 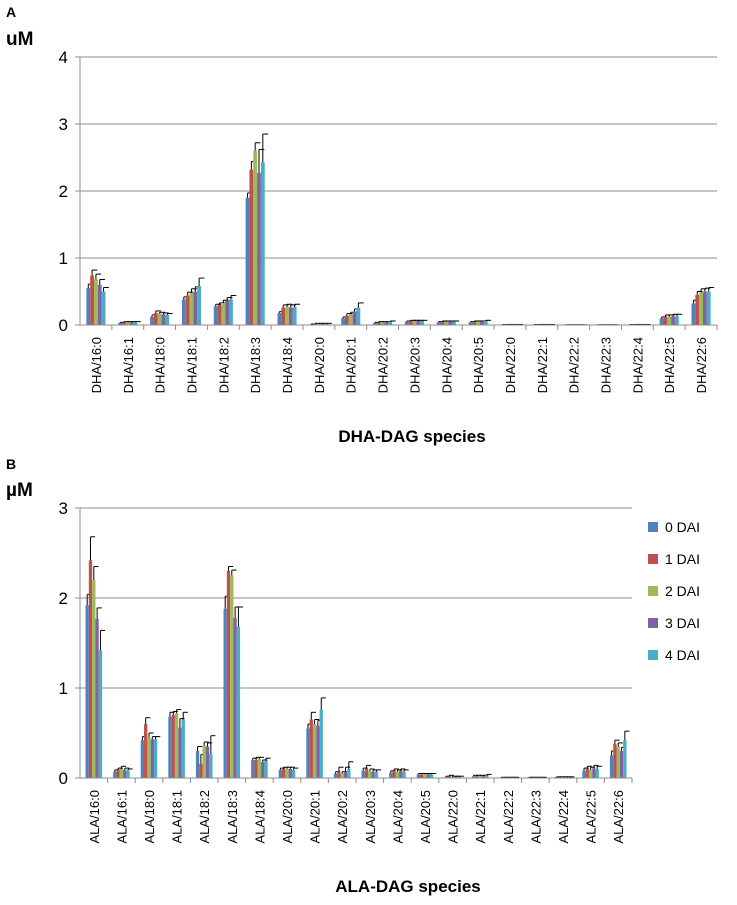 What do you see at coordinates (11, 464) in the screenshot?
I see `panel-b-letter: B` at bounding box center [11, 464].